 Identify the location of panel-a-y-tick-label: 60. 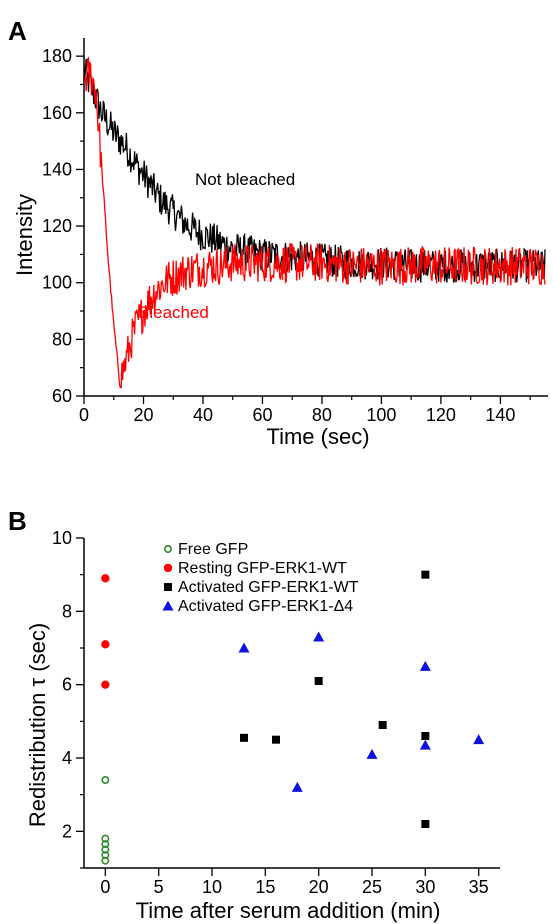
(62, 396).